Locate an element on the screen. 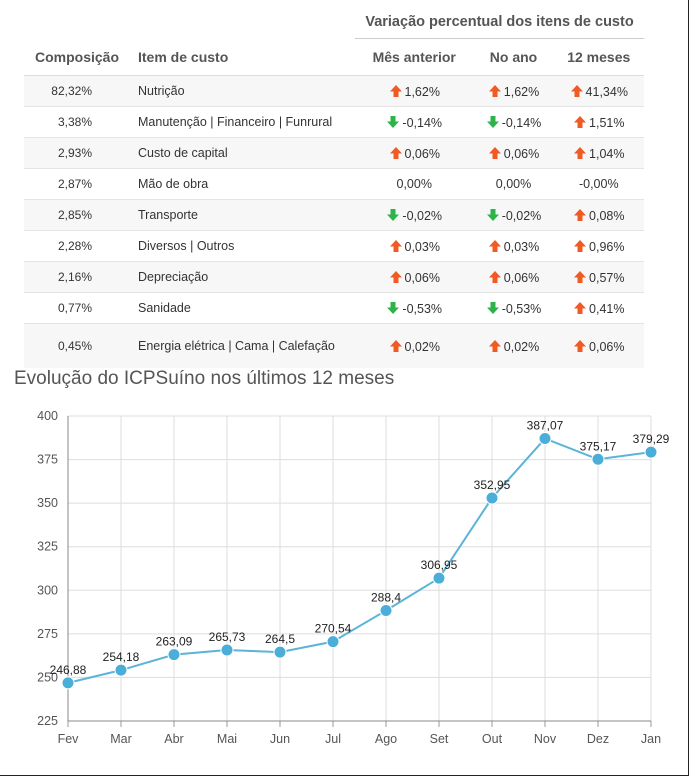  variation-cell-year: -0,02% is located at coordinates (513, 215).